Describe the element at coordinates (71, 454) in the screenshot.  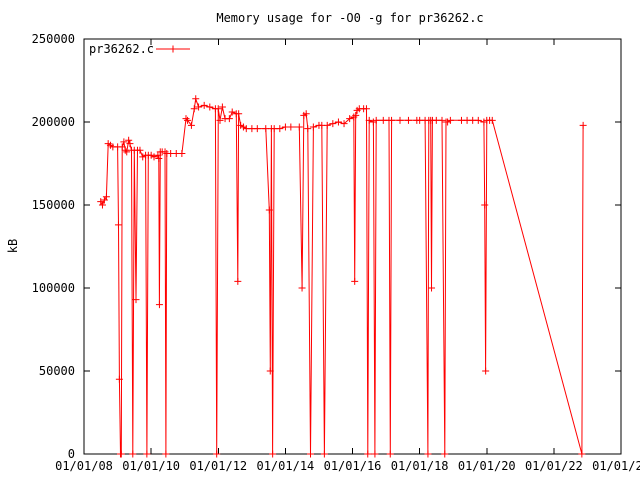
I see `y-tick-label: 0` at that location.